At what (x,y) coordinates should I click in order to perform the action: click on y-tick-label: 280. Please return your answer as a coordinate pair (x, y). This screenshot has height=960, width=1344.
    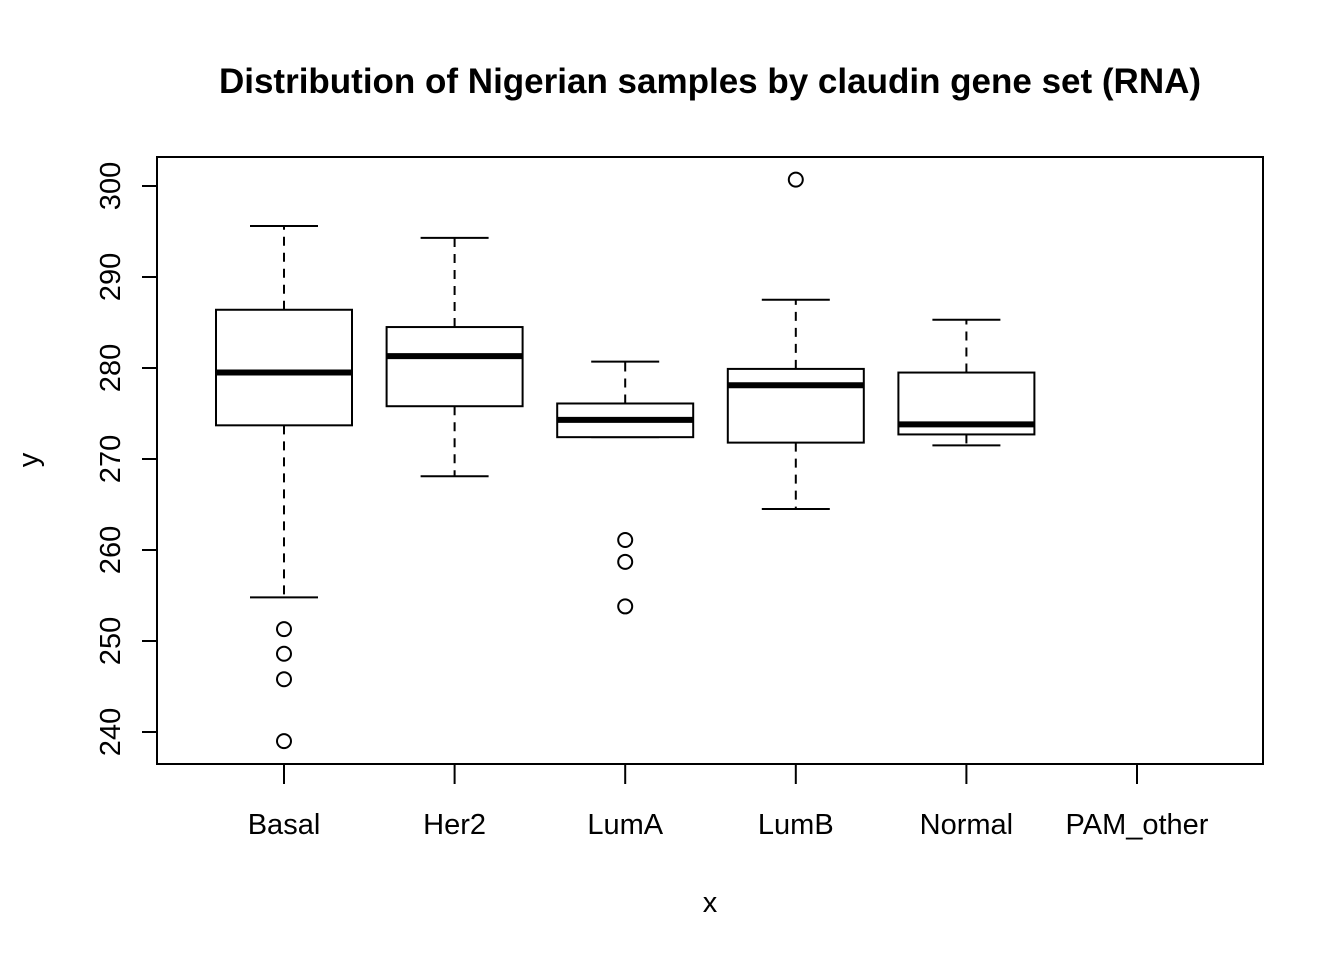
    Looking at the image, I should click on (111, 368).